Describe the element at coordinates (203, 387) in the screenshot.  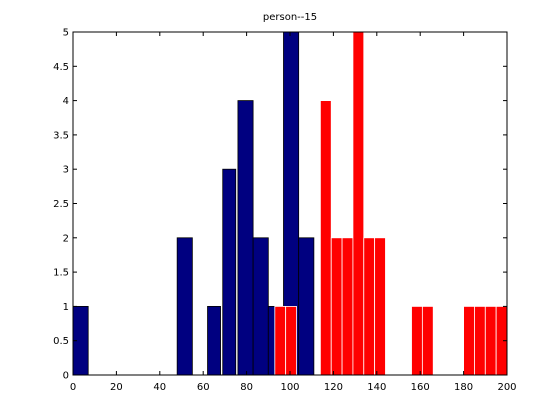
I see `x-tick-label-4: 60` at that location.